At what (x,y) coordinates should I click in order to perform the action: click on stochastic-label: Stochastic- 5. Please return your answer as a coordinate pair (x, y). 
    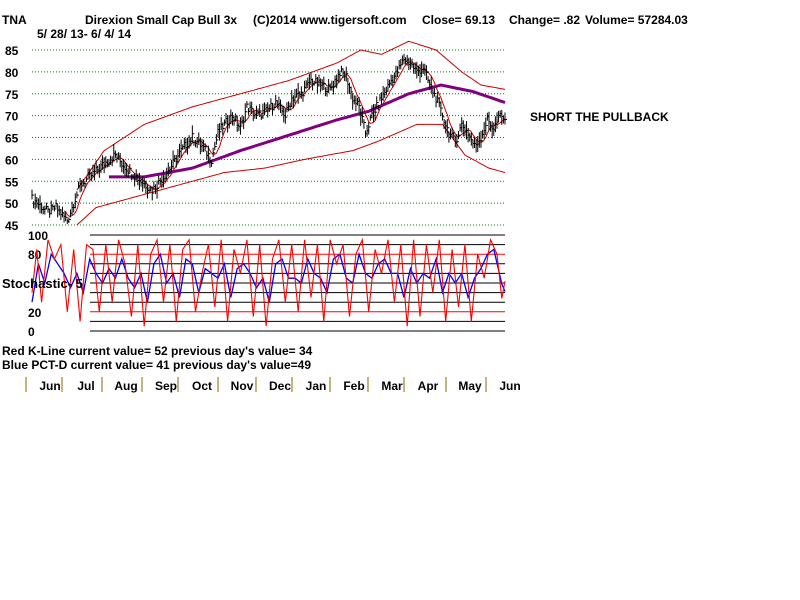
    Looking at the image, I should click on (42, 283).